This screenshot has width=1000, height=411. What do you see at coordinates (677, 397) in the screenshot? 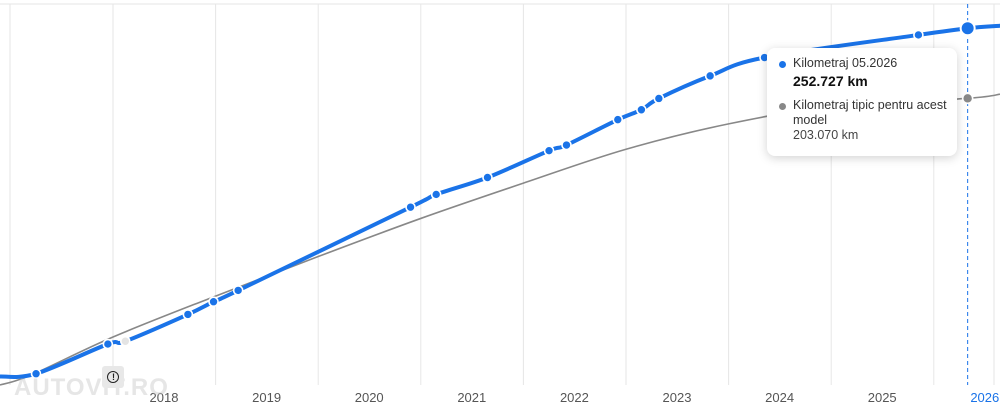
I see `x-tick-label: 2023` at bounding box center [677, 397].